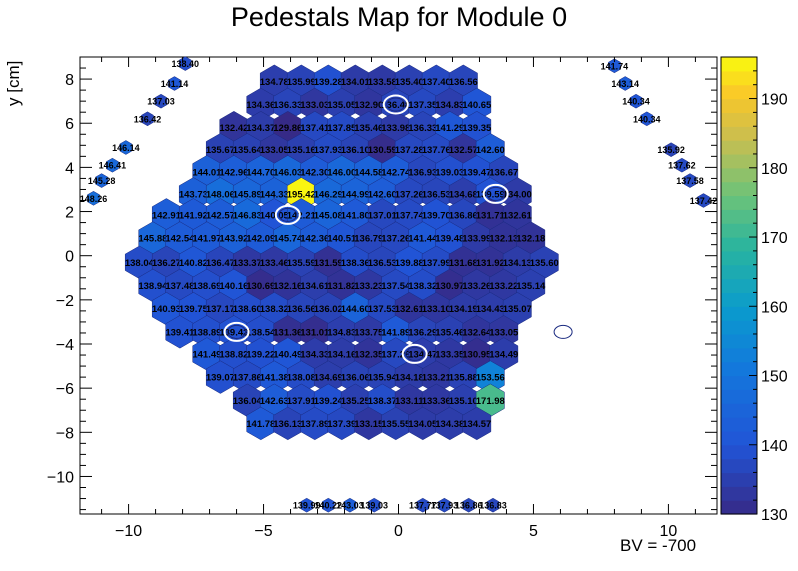  Describe the element at coordinates (302, 401) in the screenshot. I see `cell-value-label: 137.91` at that location.